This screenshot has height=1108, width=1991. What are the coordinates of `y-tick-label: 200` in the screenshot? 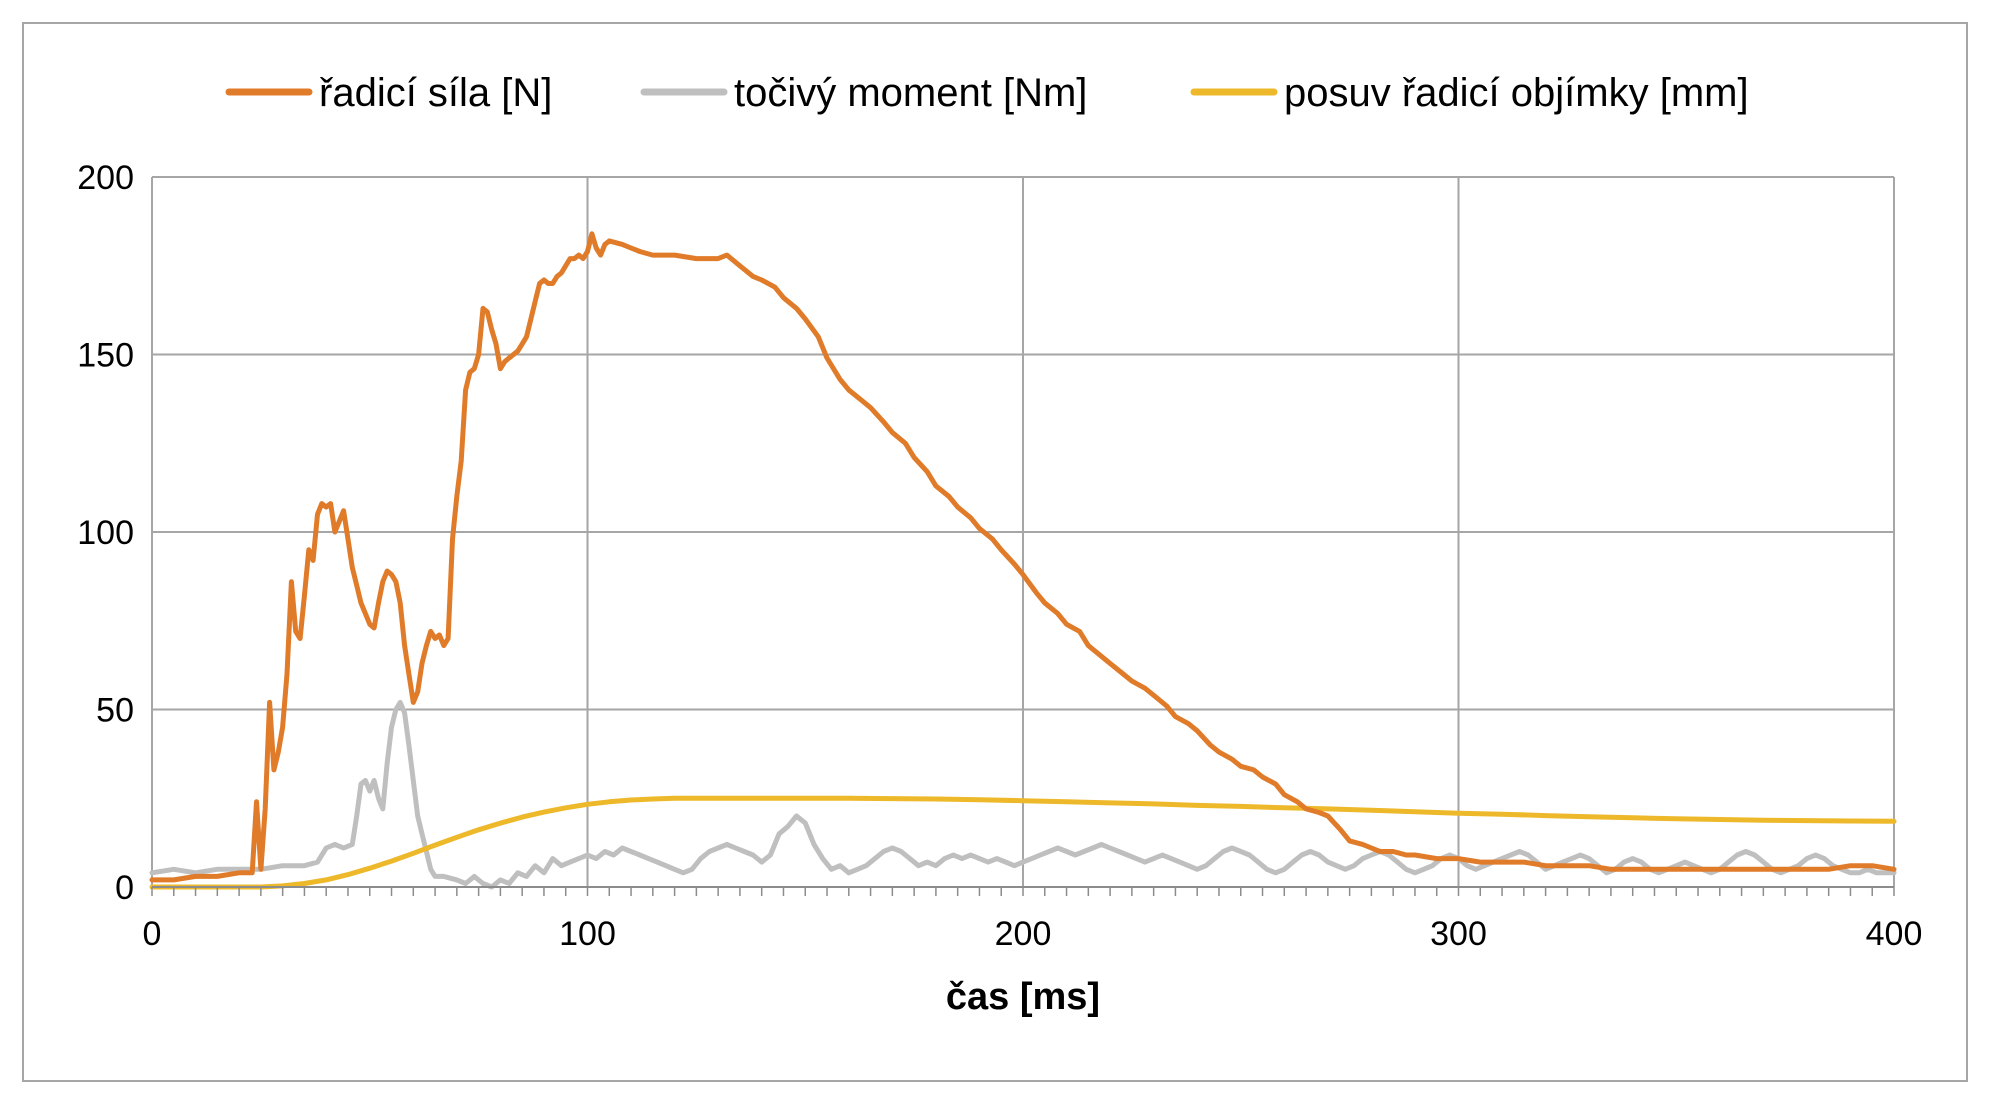 It's located at (105, 178).